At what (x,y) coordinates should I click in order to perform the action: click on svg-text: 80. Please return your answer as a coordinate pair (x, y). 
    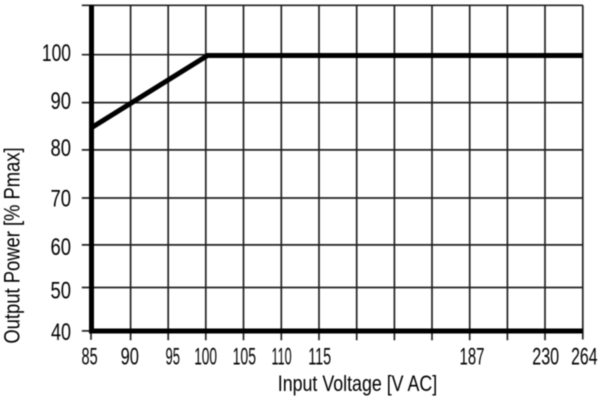
    Looking at the image, I should click on (61, 148).